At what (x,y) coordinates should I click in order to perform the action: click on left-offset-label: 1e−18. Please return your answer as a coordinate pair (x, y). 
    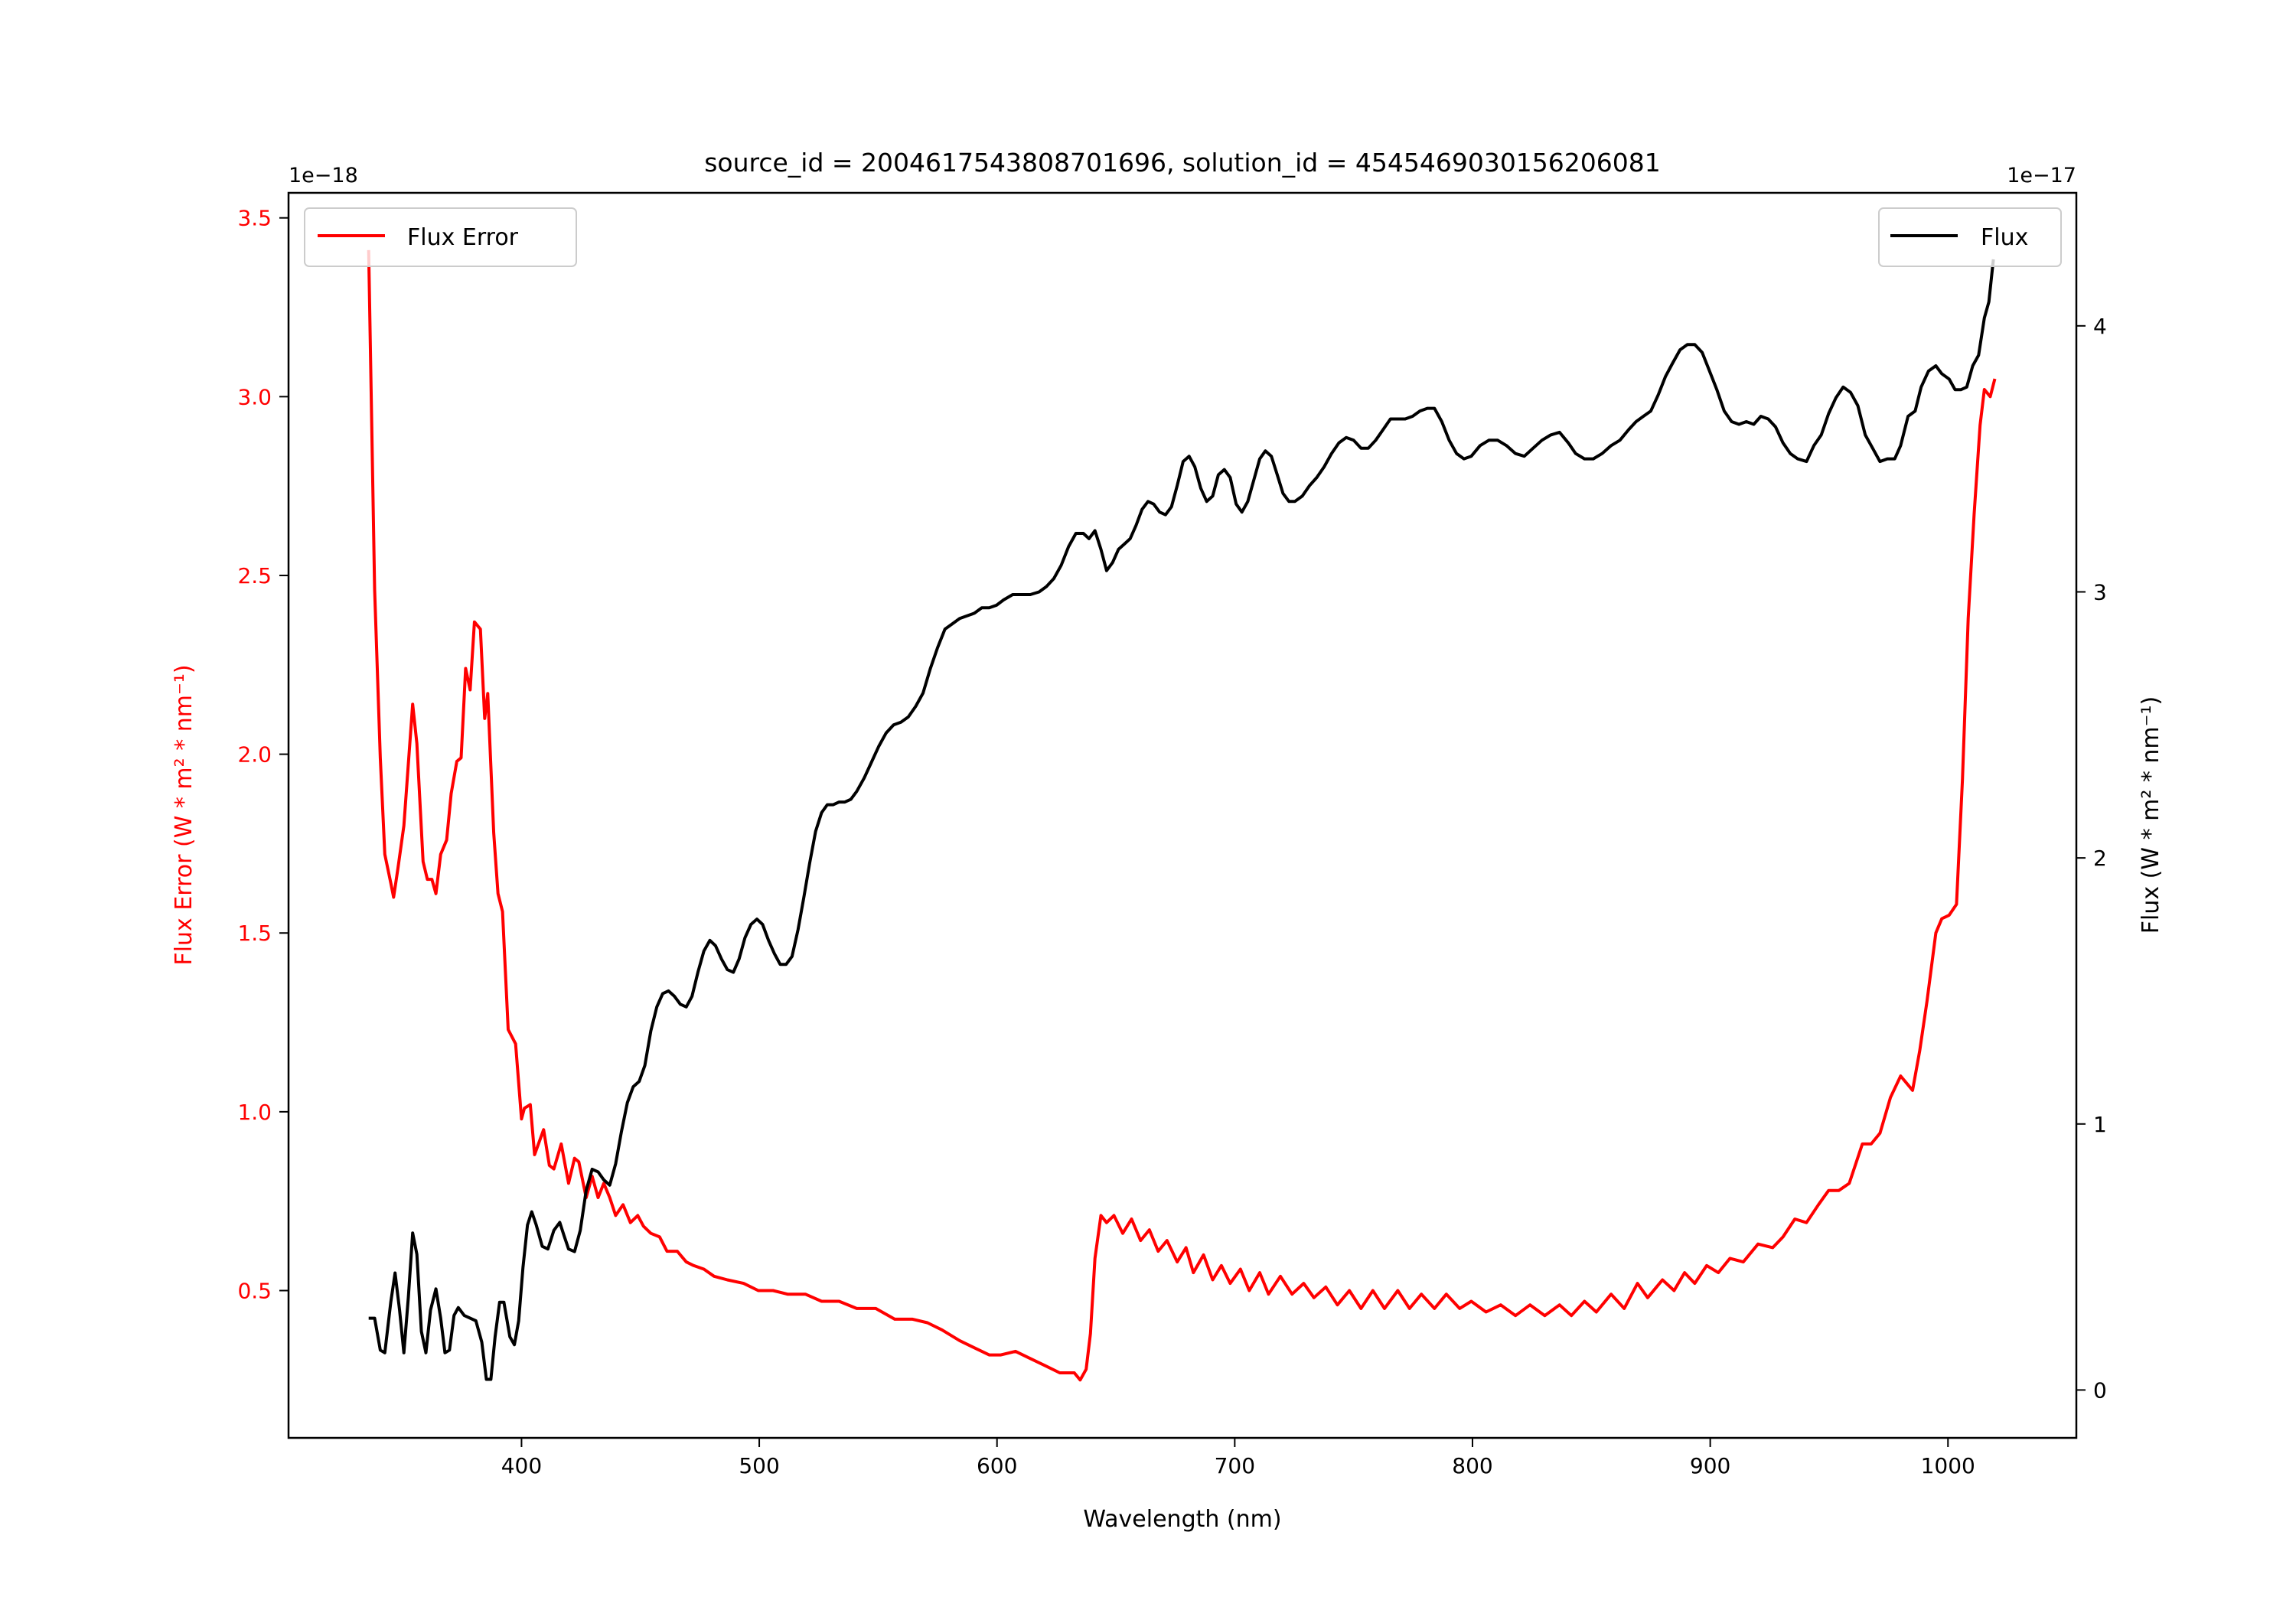
    Looking at the image, I should click on (323, 175).